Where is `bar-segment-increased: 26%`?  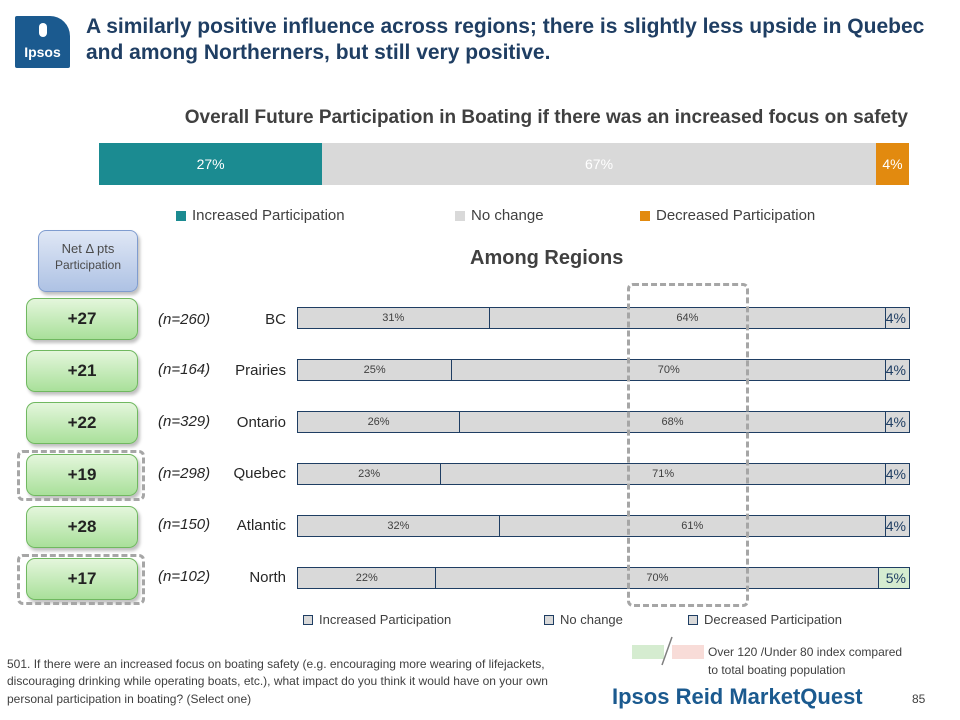 bar-segment-increased: 26% is located at coordinates (379, 422).